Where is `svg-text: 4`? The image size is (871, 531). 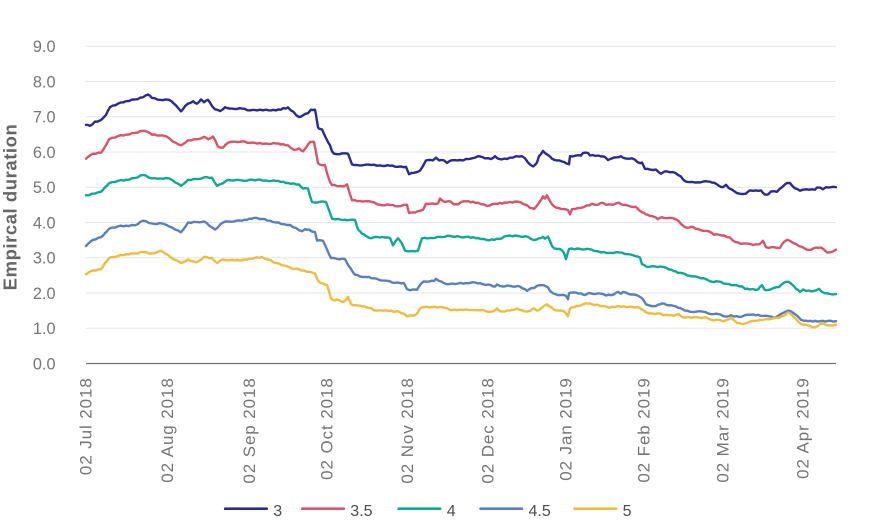
svg-text: 4 is located at coordinates (451, 511).